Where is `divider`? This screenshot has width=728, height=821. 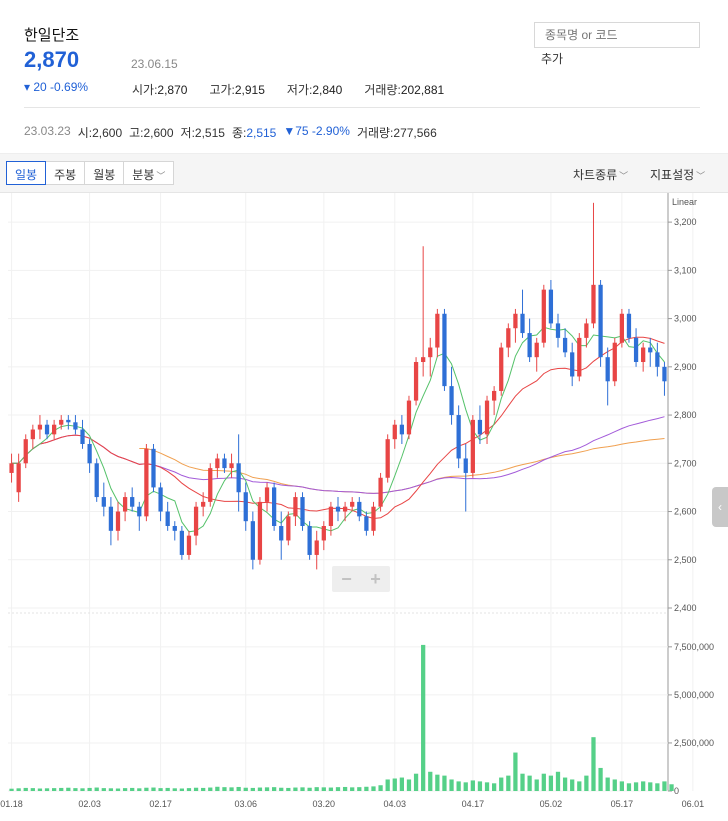
divider is located at coordinates (362, 107).